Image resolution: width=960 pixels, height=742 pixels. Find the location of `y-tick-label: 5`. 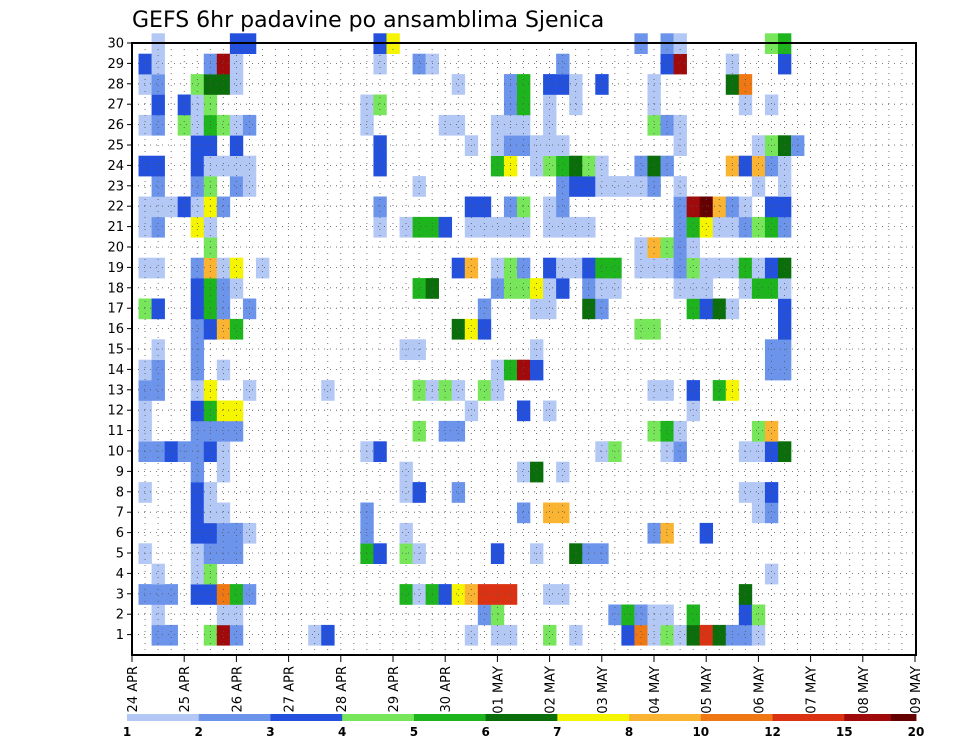

y-tick-label: 5 is located at coordinates (120, 554).